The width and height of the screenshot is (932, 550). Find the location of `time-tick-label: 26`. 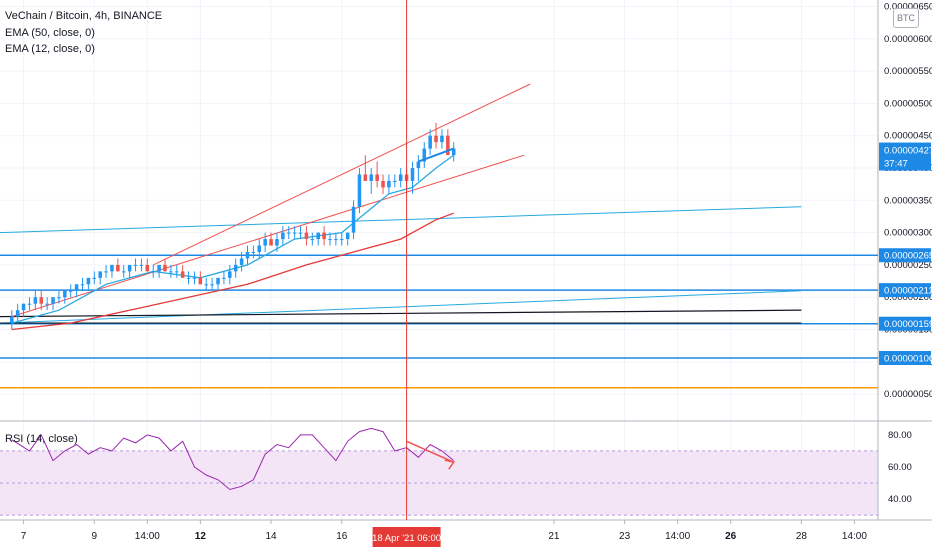

time-tick-label: 26 is located at coordinates (731, 536).